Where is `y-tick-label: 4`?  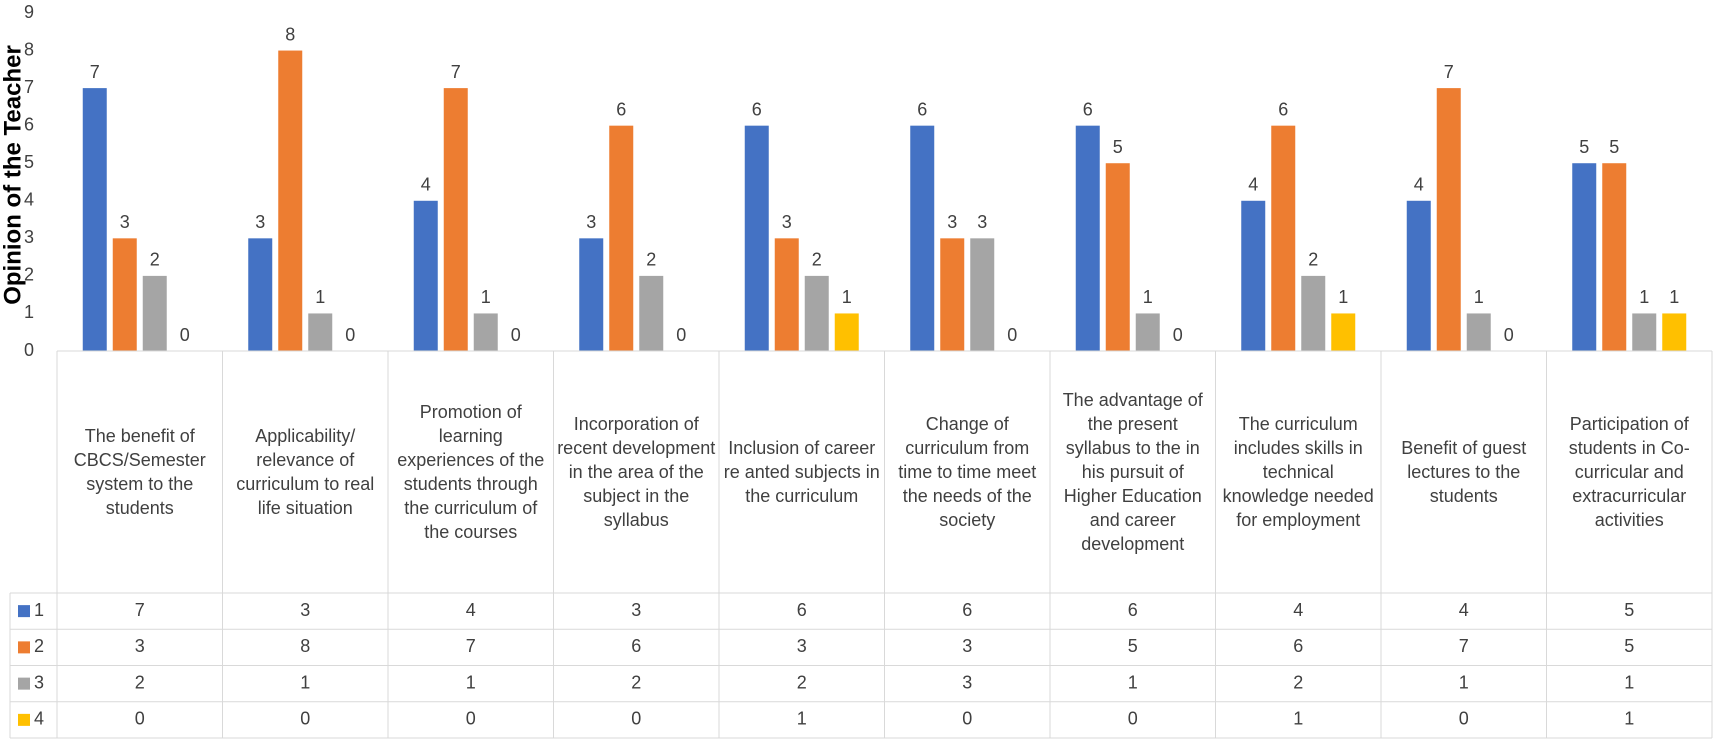 y-tick-label: 4 is located at coordinates (29, 200).